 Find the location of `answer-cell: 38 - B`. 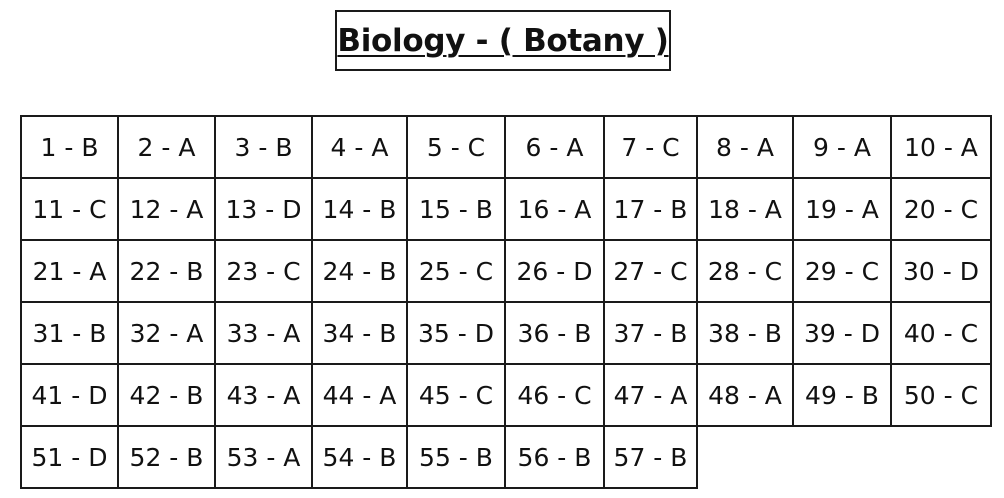

answer-cell: 38 - B is located at coordinates (744, 332).